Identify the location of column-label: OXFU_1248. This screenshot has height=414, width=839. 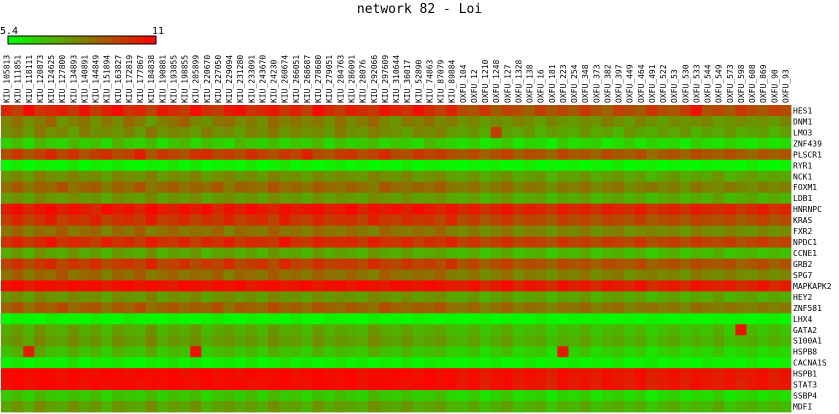
(496, 81).